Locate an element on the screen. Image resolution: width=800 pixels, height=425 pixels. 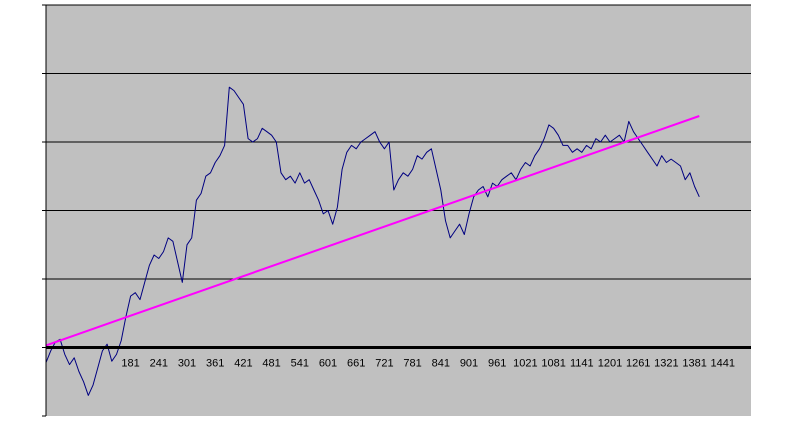
x-tick-label-20: 1381 is located at coordinates (694, 364).